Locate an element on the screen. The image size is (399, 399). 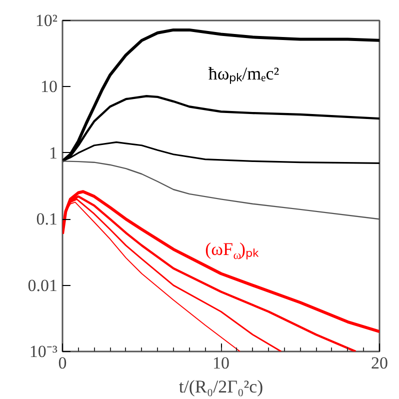
x-tick-label: 0 is located at coordinates (62, 363).